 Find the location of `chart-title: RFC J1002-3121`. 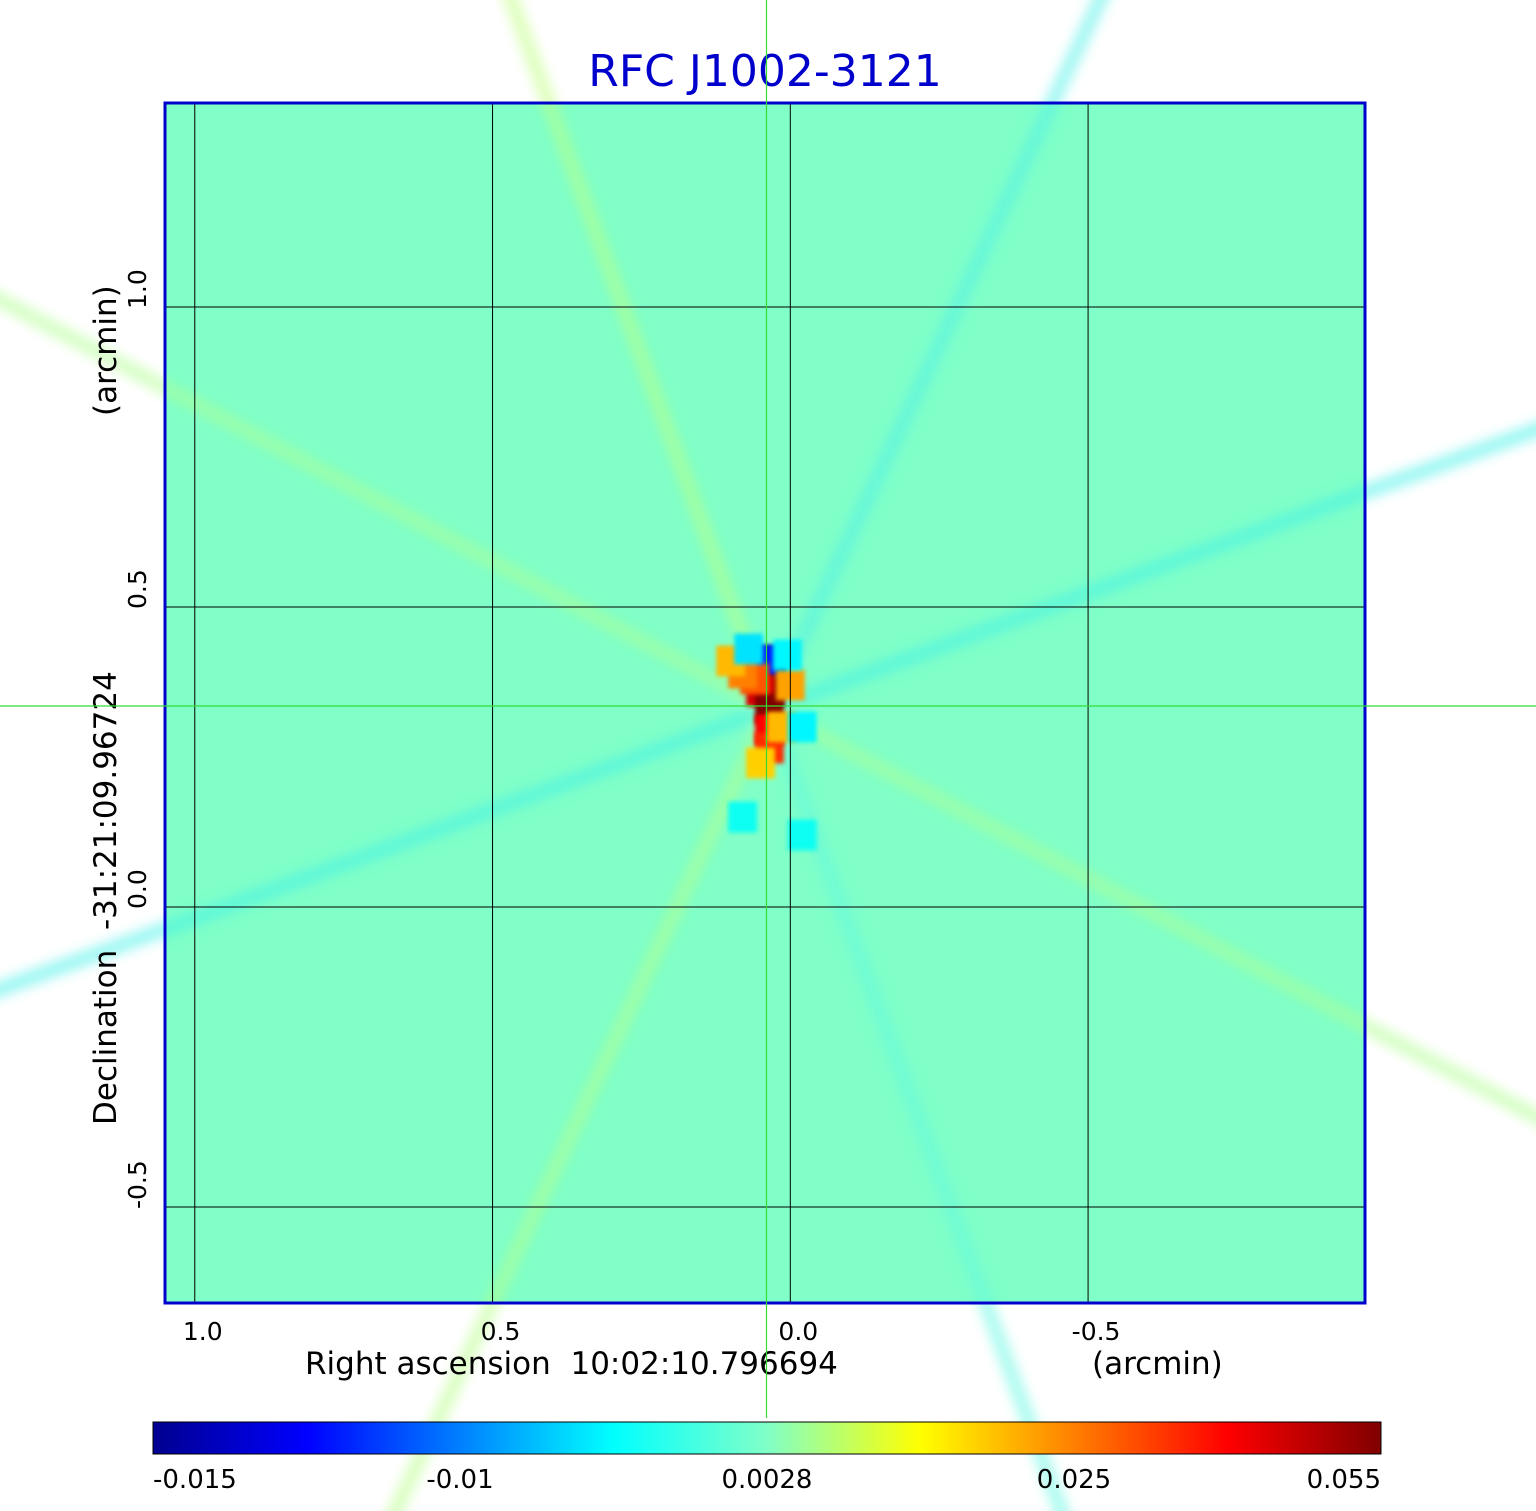

chart-title: RFC J1002-3121 is located at coordinates (764, 71).